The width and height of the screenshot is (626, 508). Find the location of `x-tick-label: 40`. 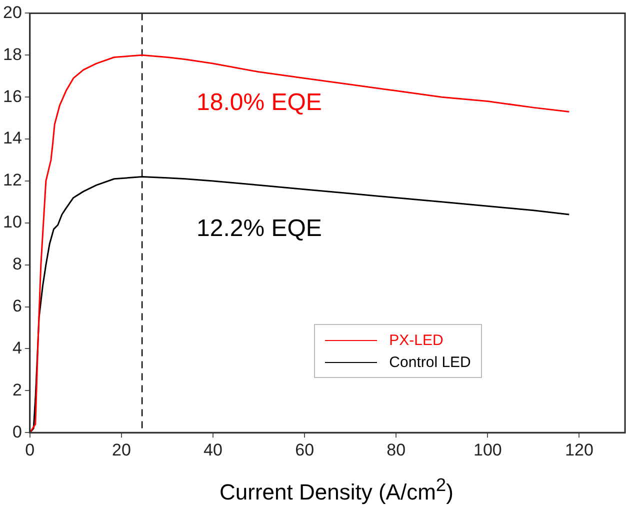

x-tick-label: 40 is located at coordinates (213, 450).